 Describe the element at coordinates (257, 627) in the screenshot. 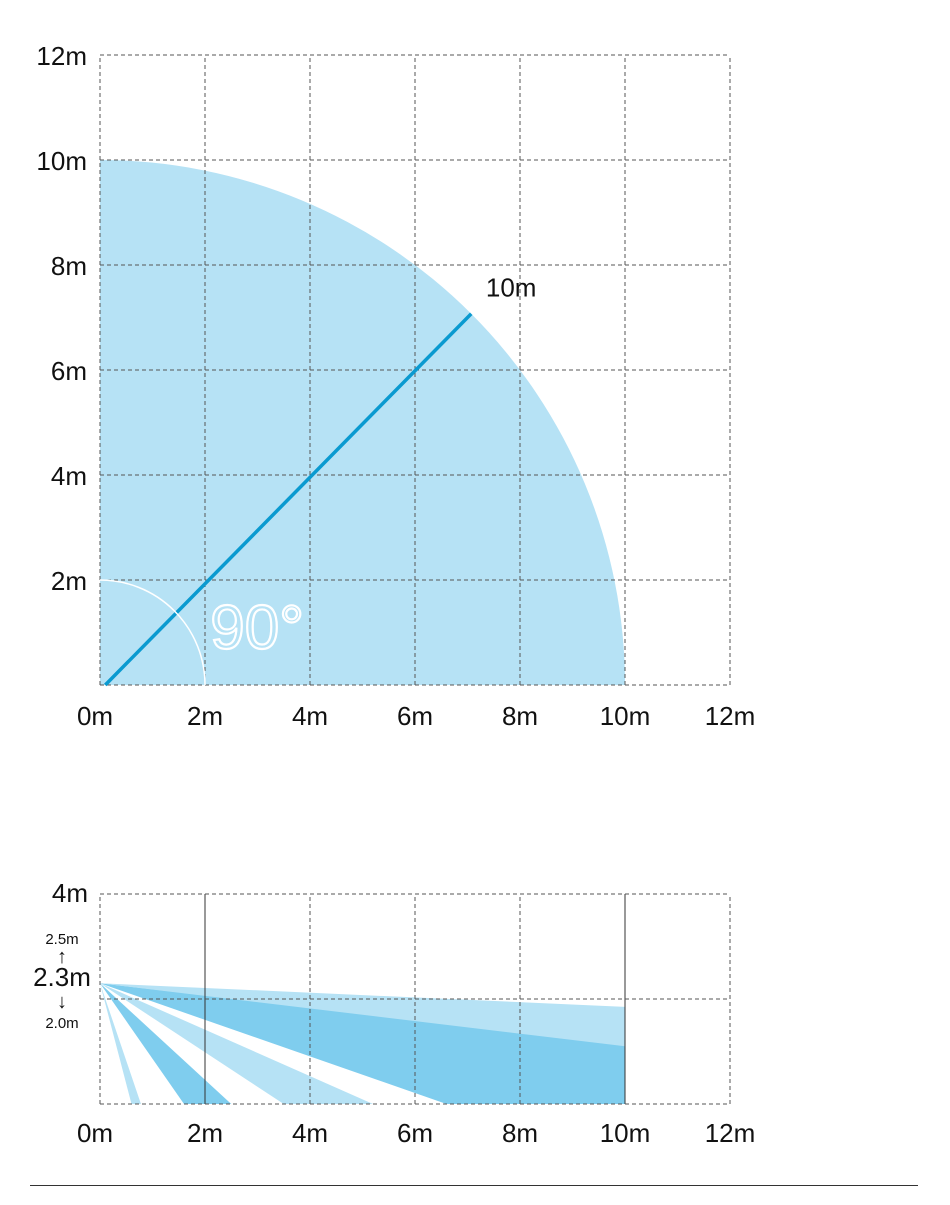

I see `angle-label: 90°` at that location.